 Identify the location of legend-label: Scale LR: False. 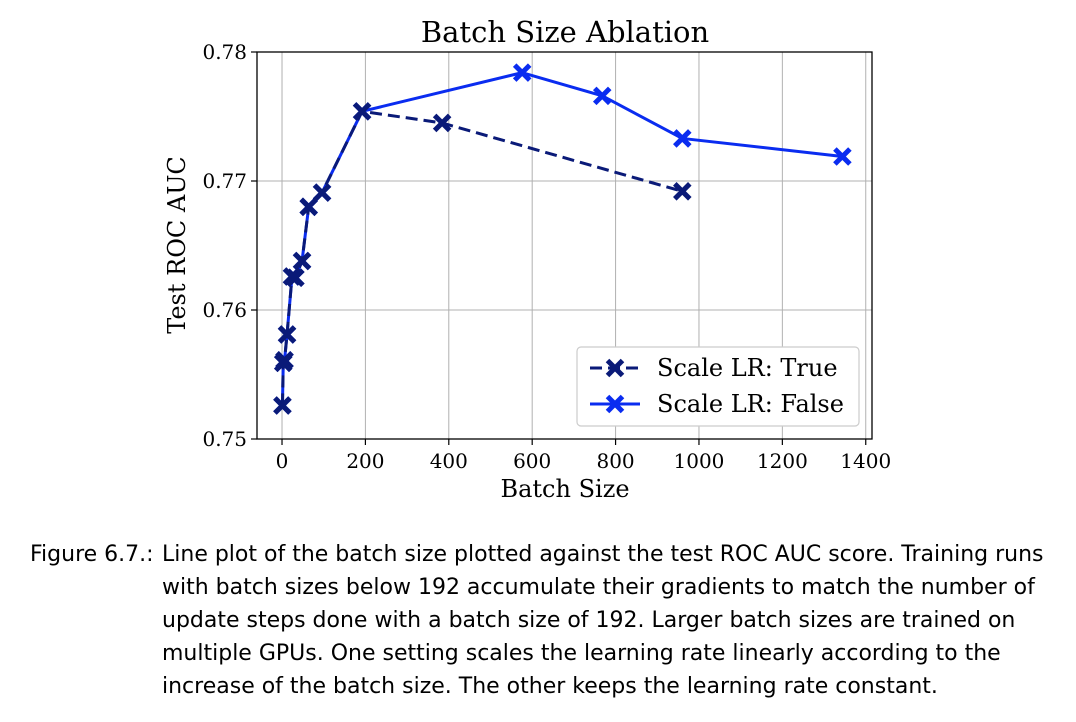
(750, 404).